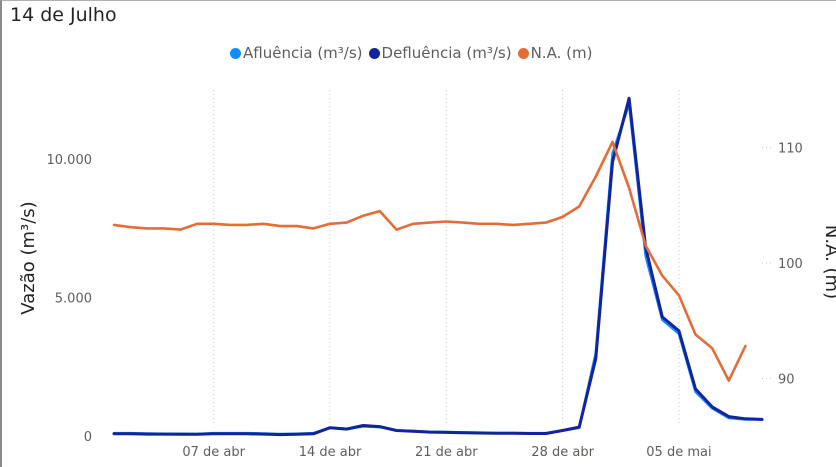  I want to click on legend-item-afluencia: Afluência (m³/s), so click(296, 53).